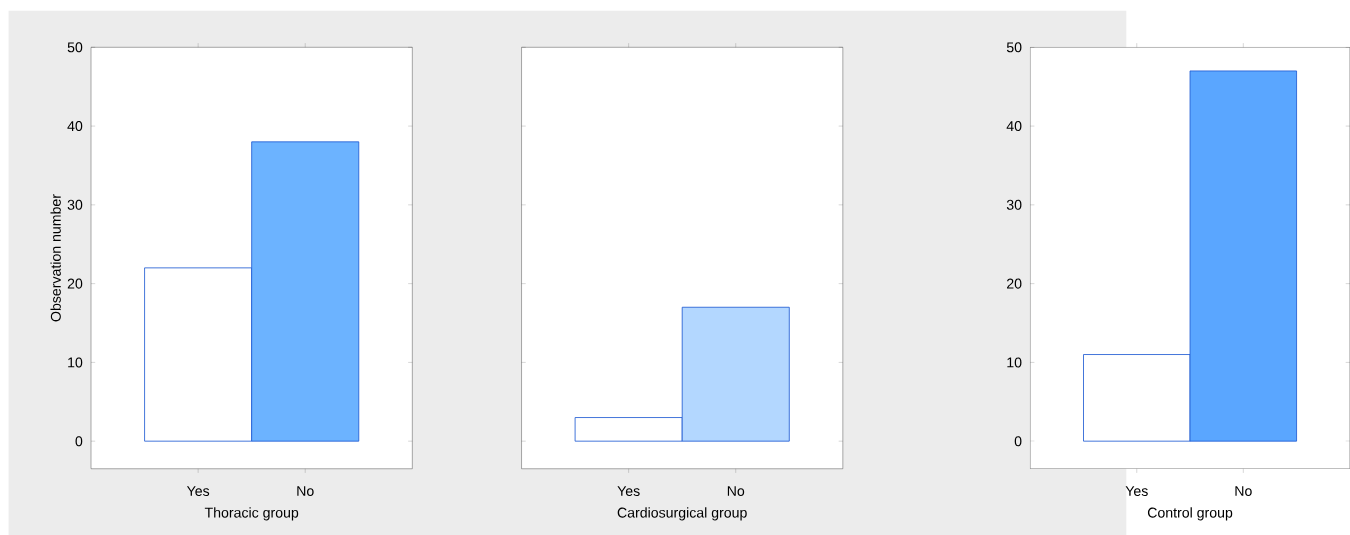  I want to click on x-axis-title: Cardiosurgical group, so click(682, 514).